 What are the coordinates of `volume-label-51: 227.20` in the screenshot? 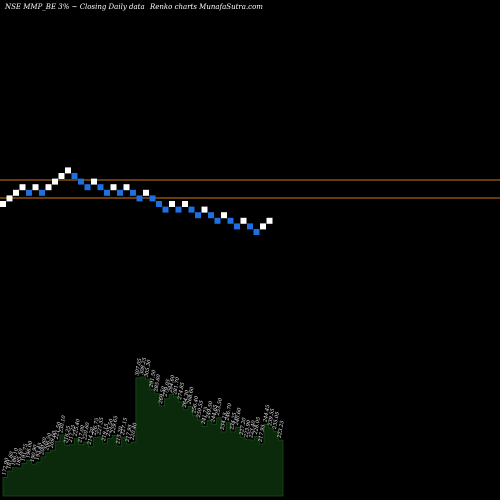 It's located at (243, 426).